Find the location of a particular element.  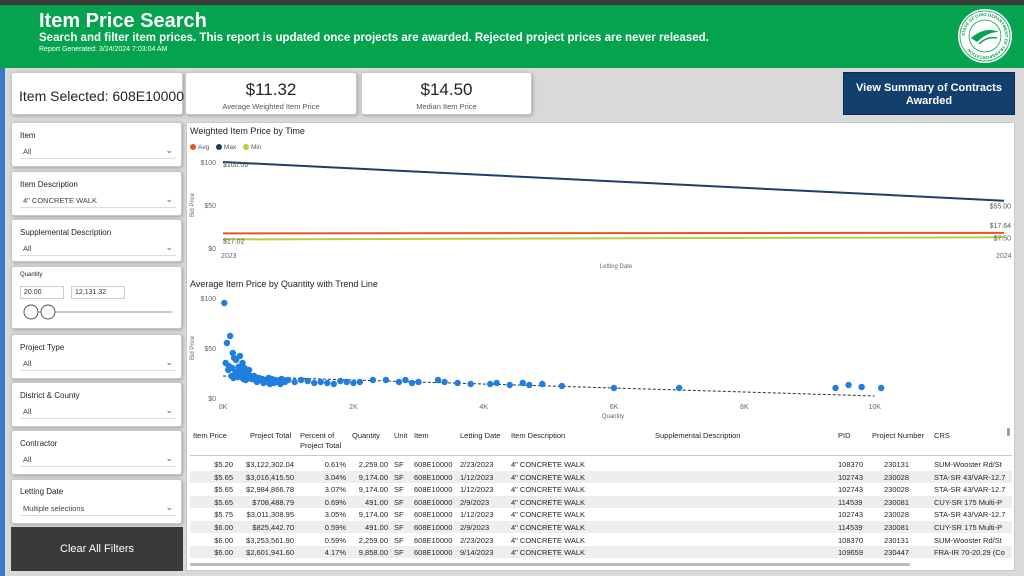

filter-letting-date-dropdown: Multiple selections ⌄ is located at coordinates (98, 509).